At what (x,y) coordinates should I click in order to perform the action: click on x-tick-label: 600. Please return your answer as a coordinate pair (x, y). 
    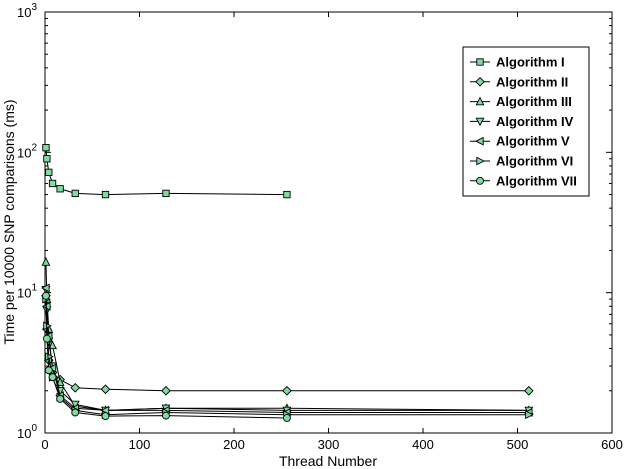
    Looking at the image, I should click on (612, 444).